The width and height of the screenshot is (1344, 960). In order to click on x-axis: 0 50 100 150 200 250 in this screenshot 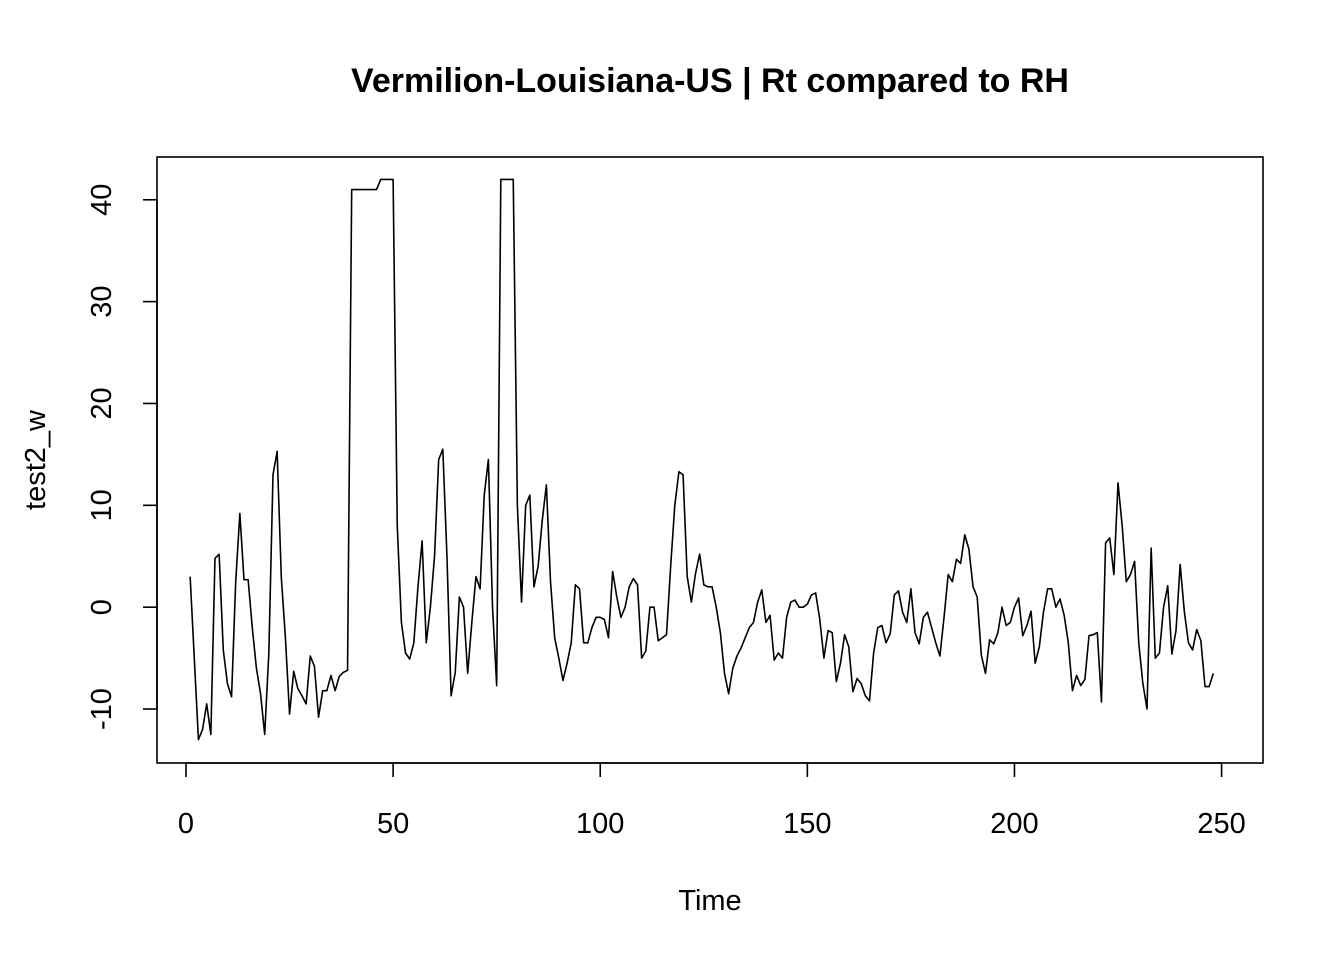, I will do `click(712, 801)`.